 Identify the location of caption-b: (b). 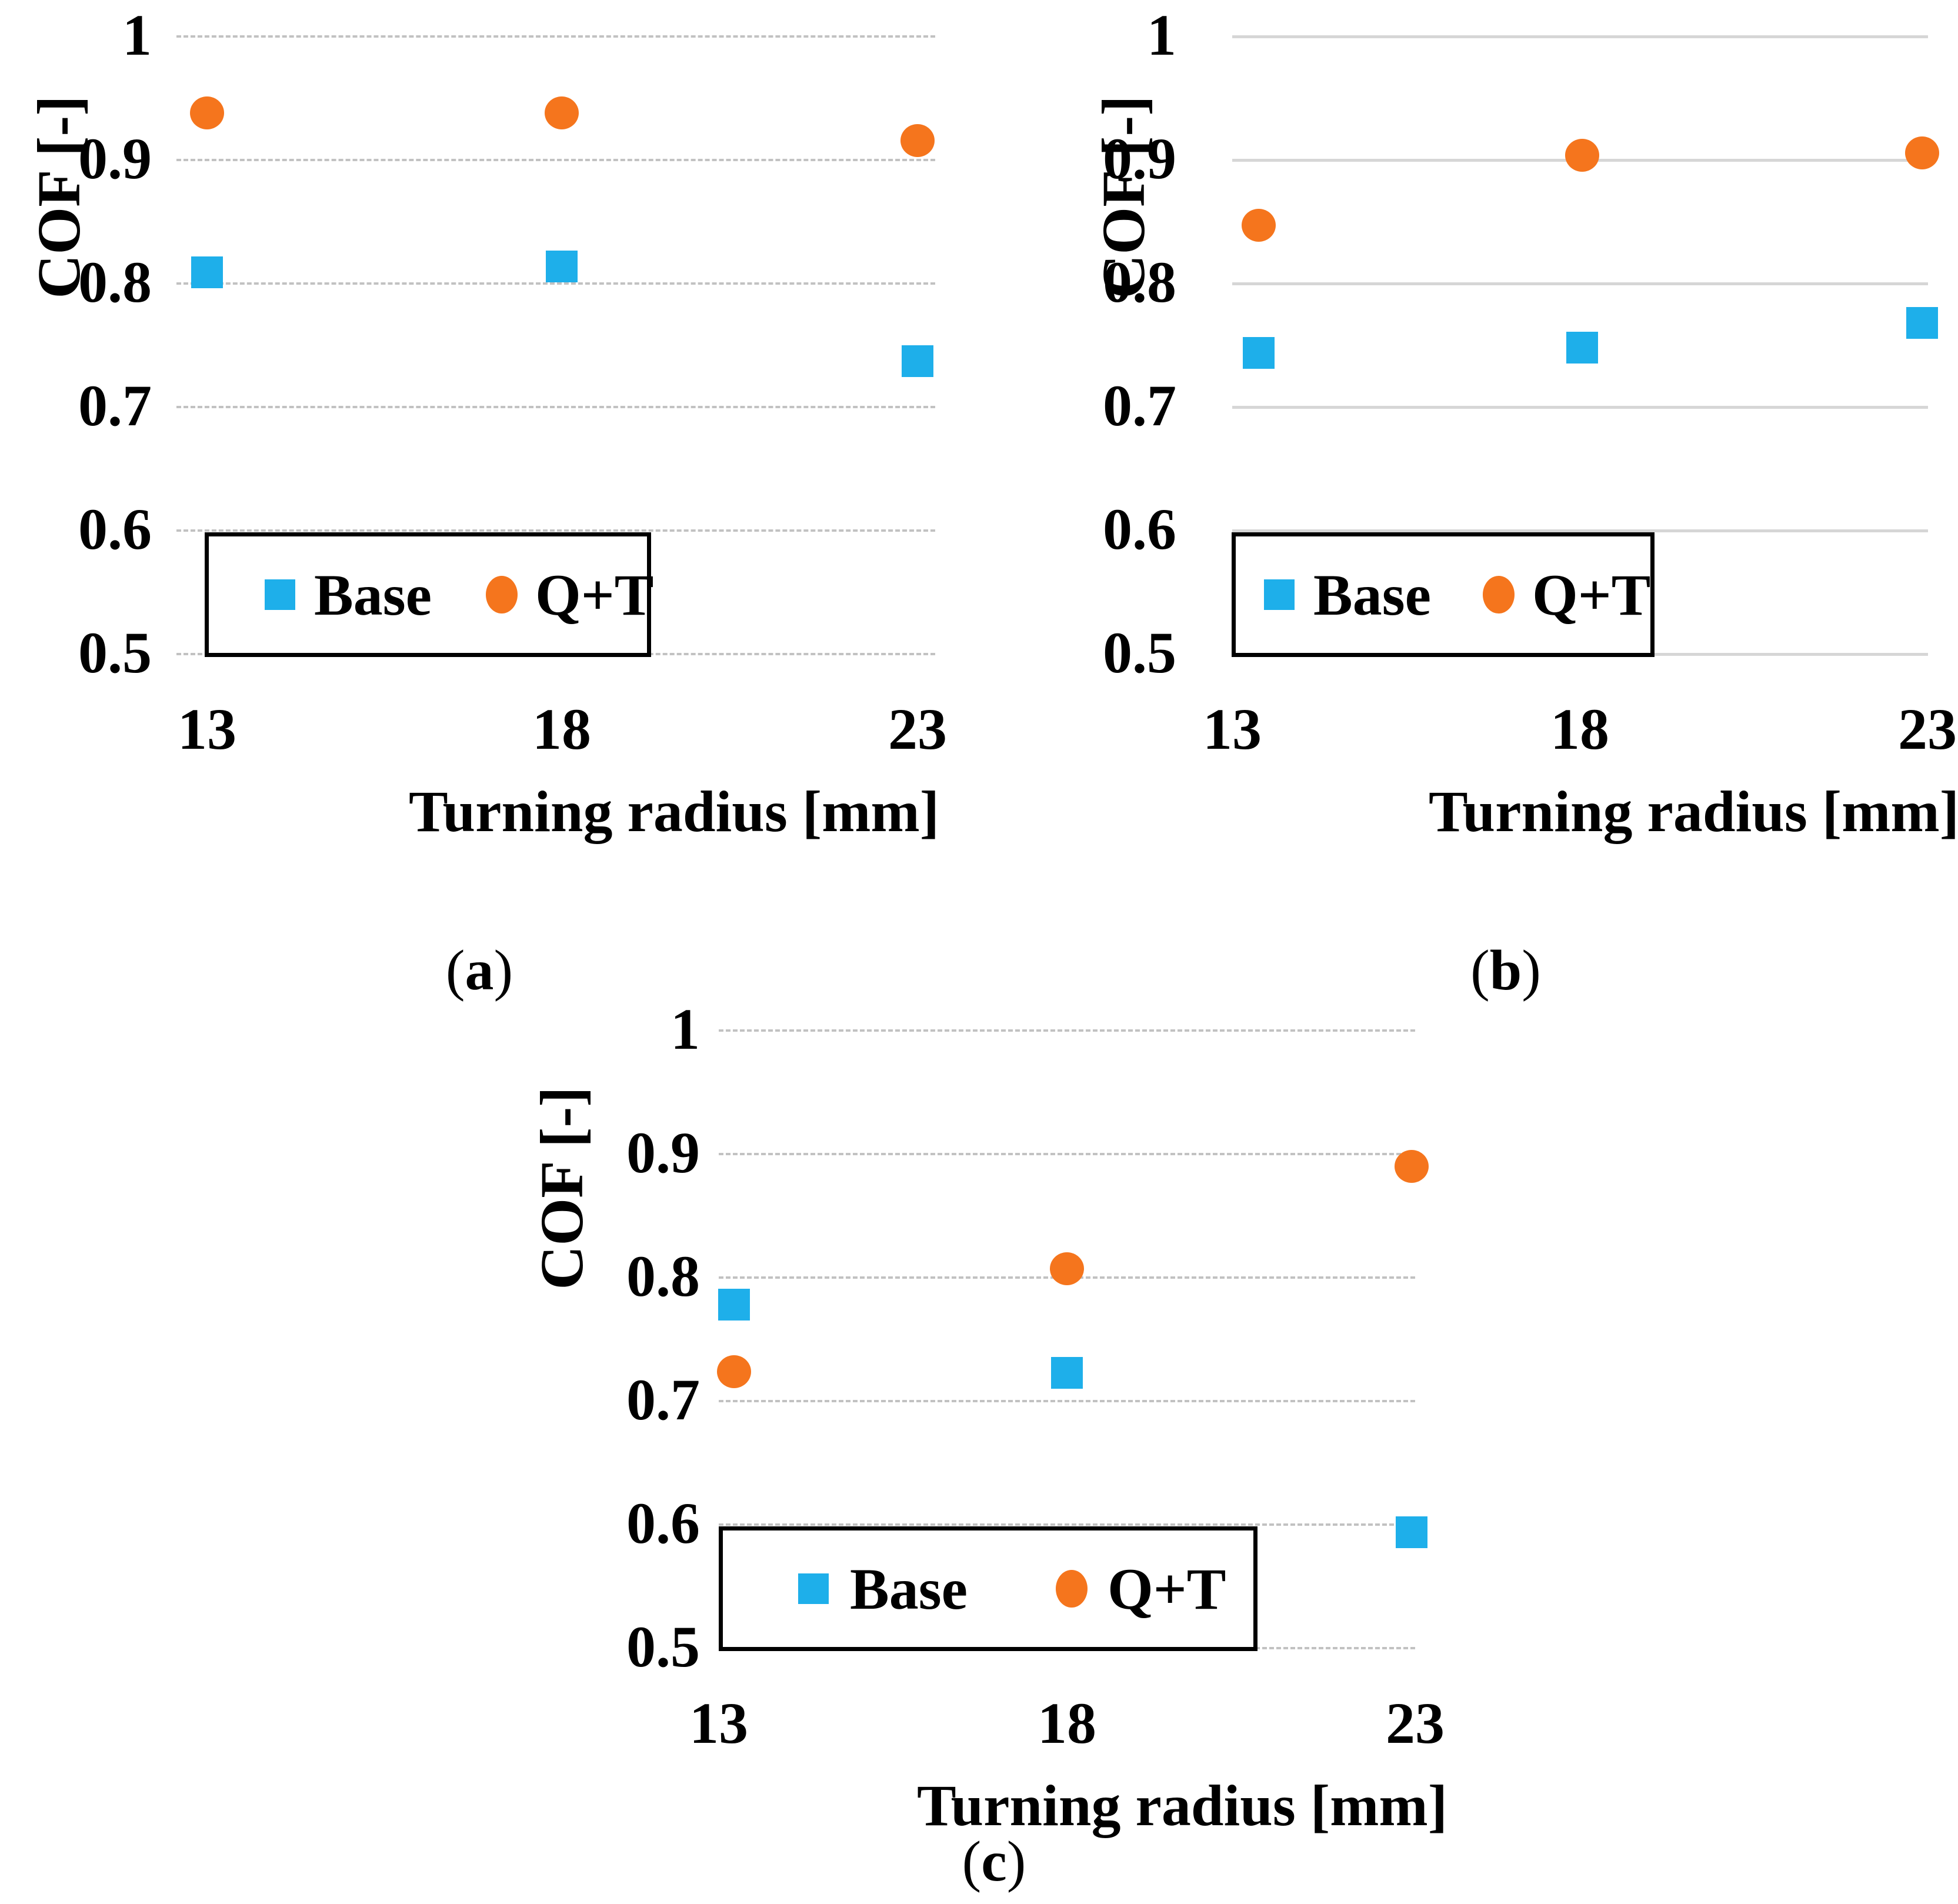
(1505, 970).